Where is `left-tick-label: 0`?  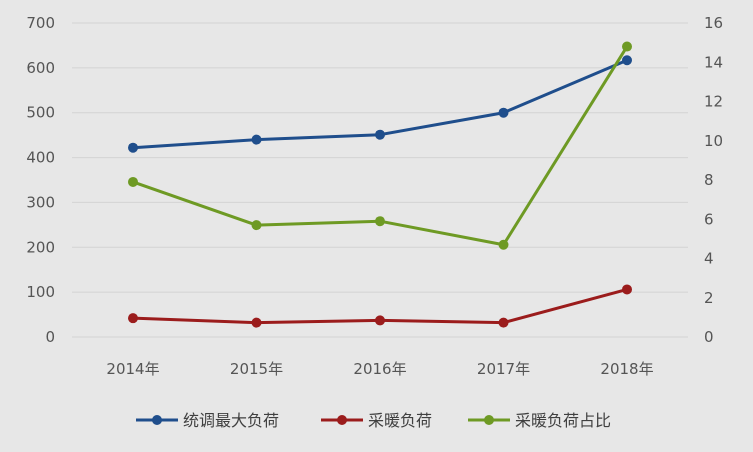
left-tick-label: 0 is located at coordinates (50, 337).